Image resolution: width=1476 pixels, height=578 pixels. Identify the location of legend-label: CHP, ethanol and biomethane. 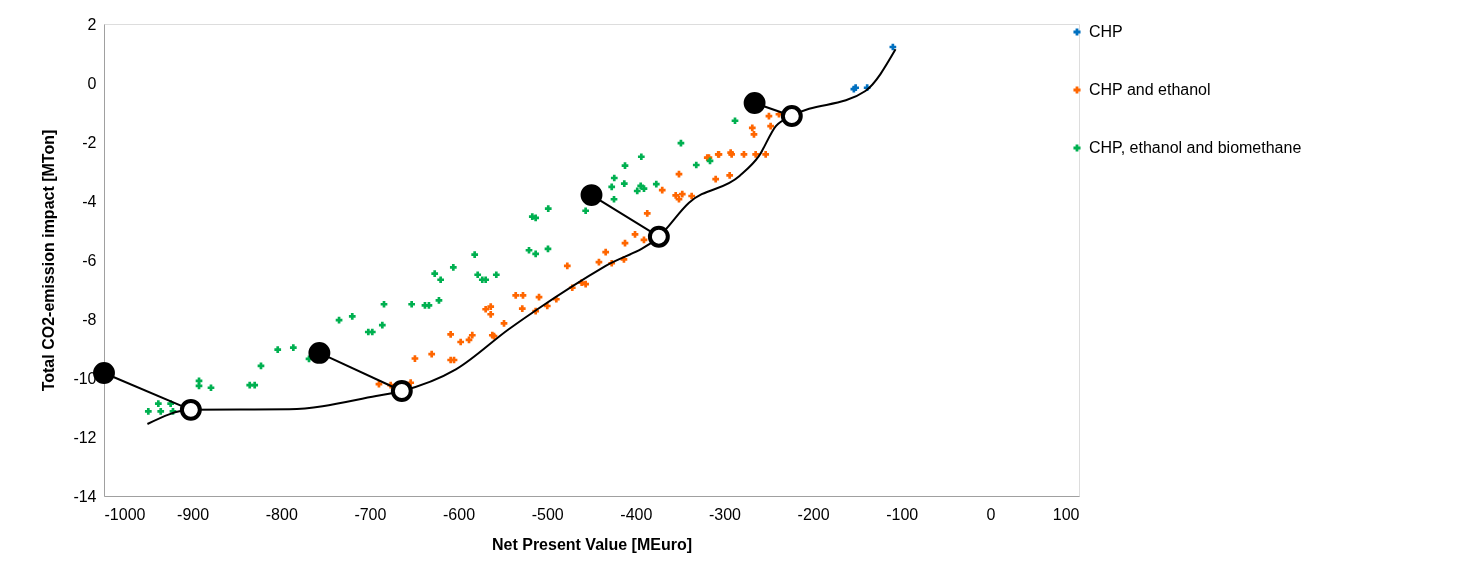
(1195, 147).